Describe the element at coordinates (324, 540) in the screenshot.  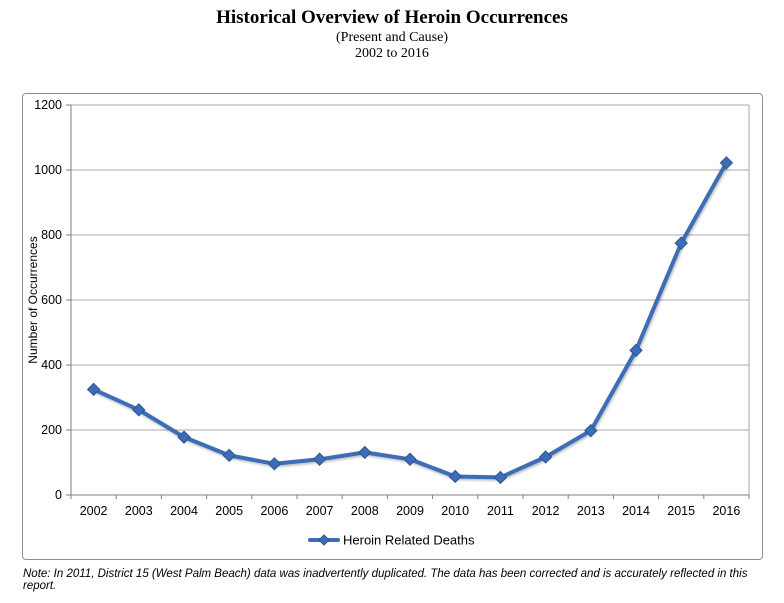
I see `legend-marker` at that location.